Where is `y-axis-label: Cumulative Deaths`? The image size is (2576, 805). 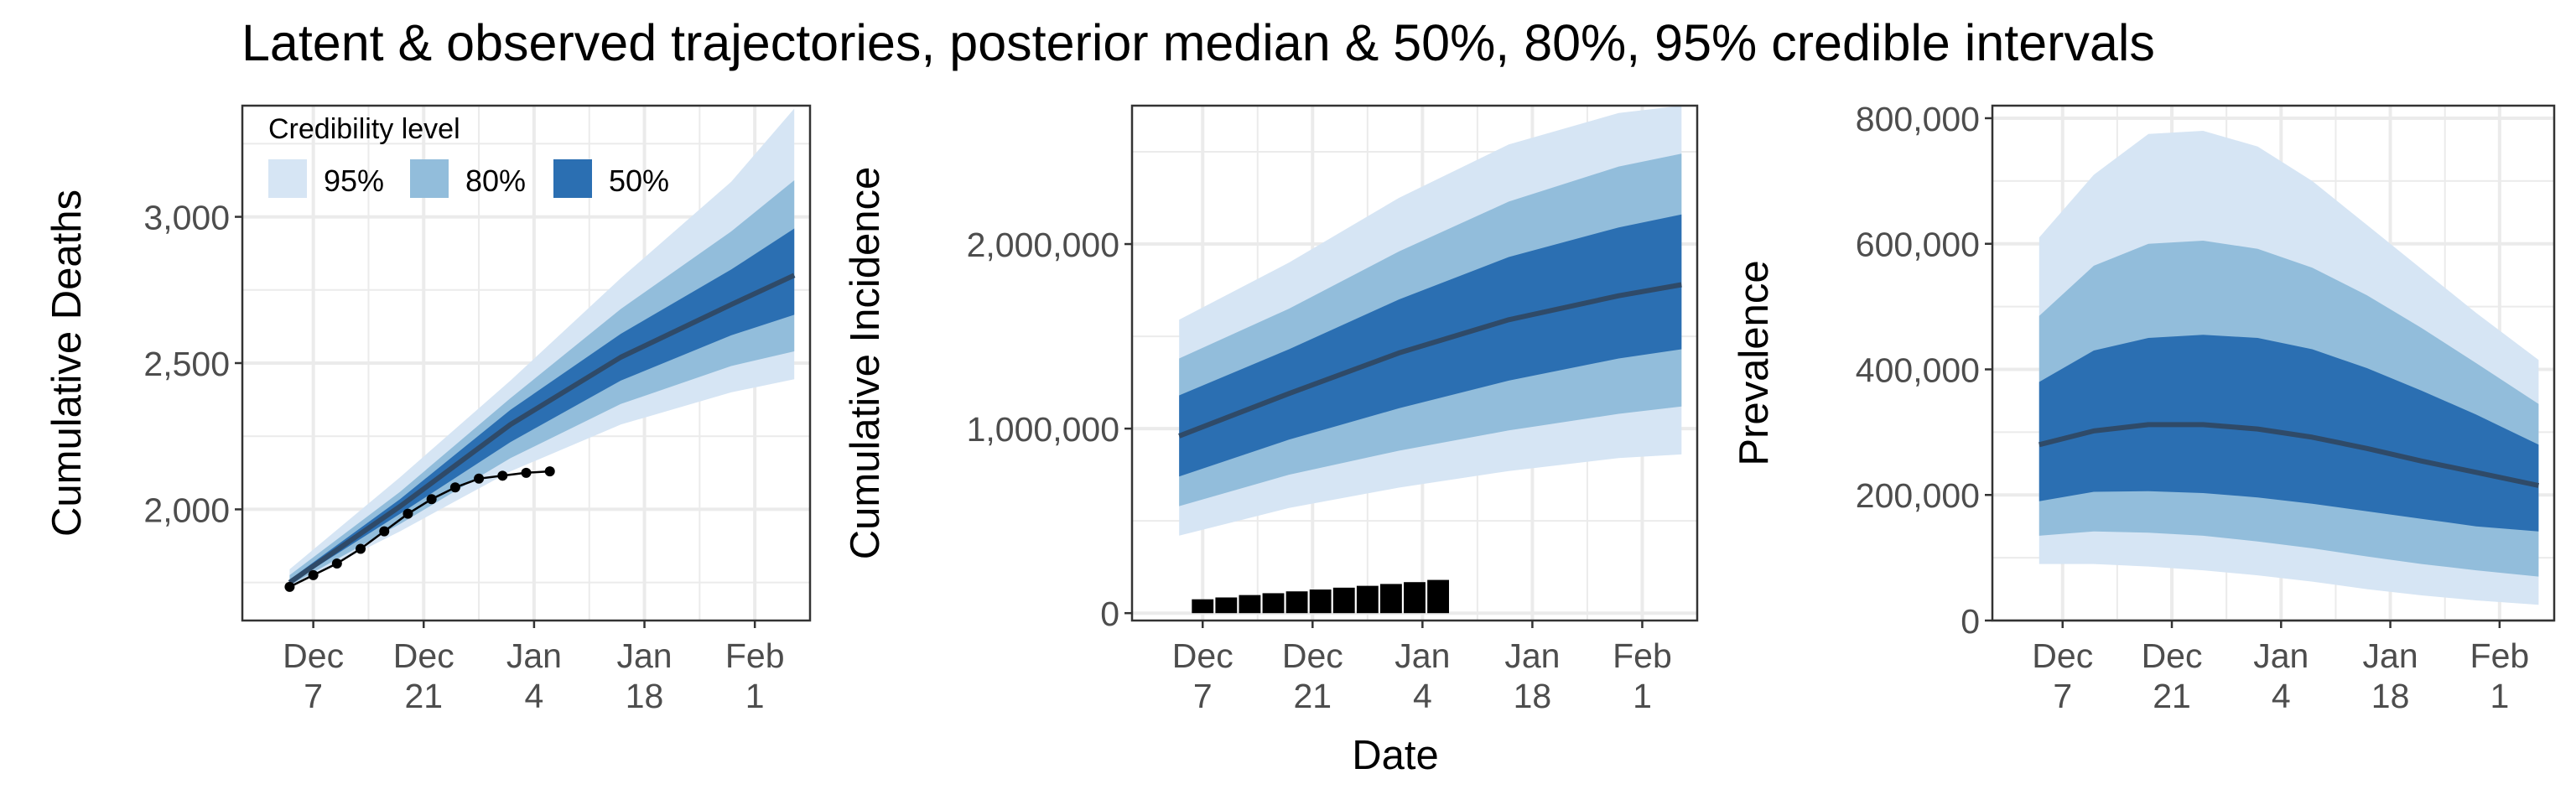 y-axis-label: Cumulative Deaths is located at coordinates (67, 363).